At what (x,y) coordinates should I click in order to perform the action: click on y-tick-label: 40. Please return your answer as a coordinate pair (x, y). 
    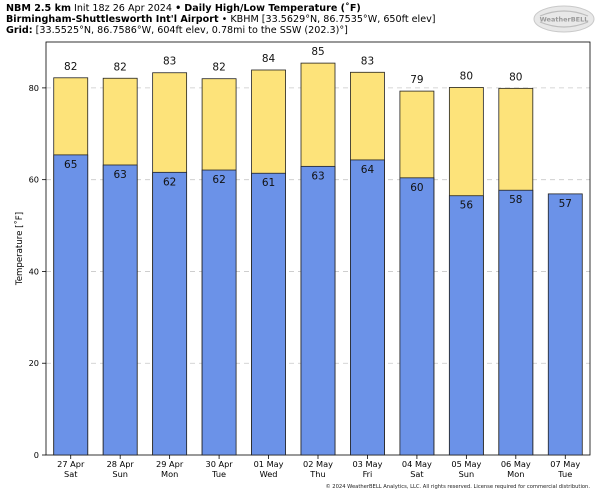
    Looking at the image, I should click on (34, 271).